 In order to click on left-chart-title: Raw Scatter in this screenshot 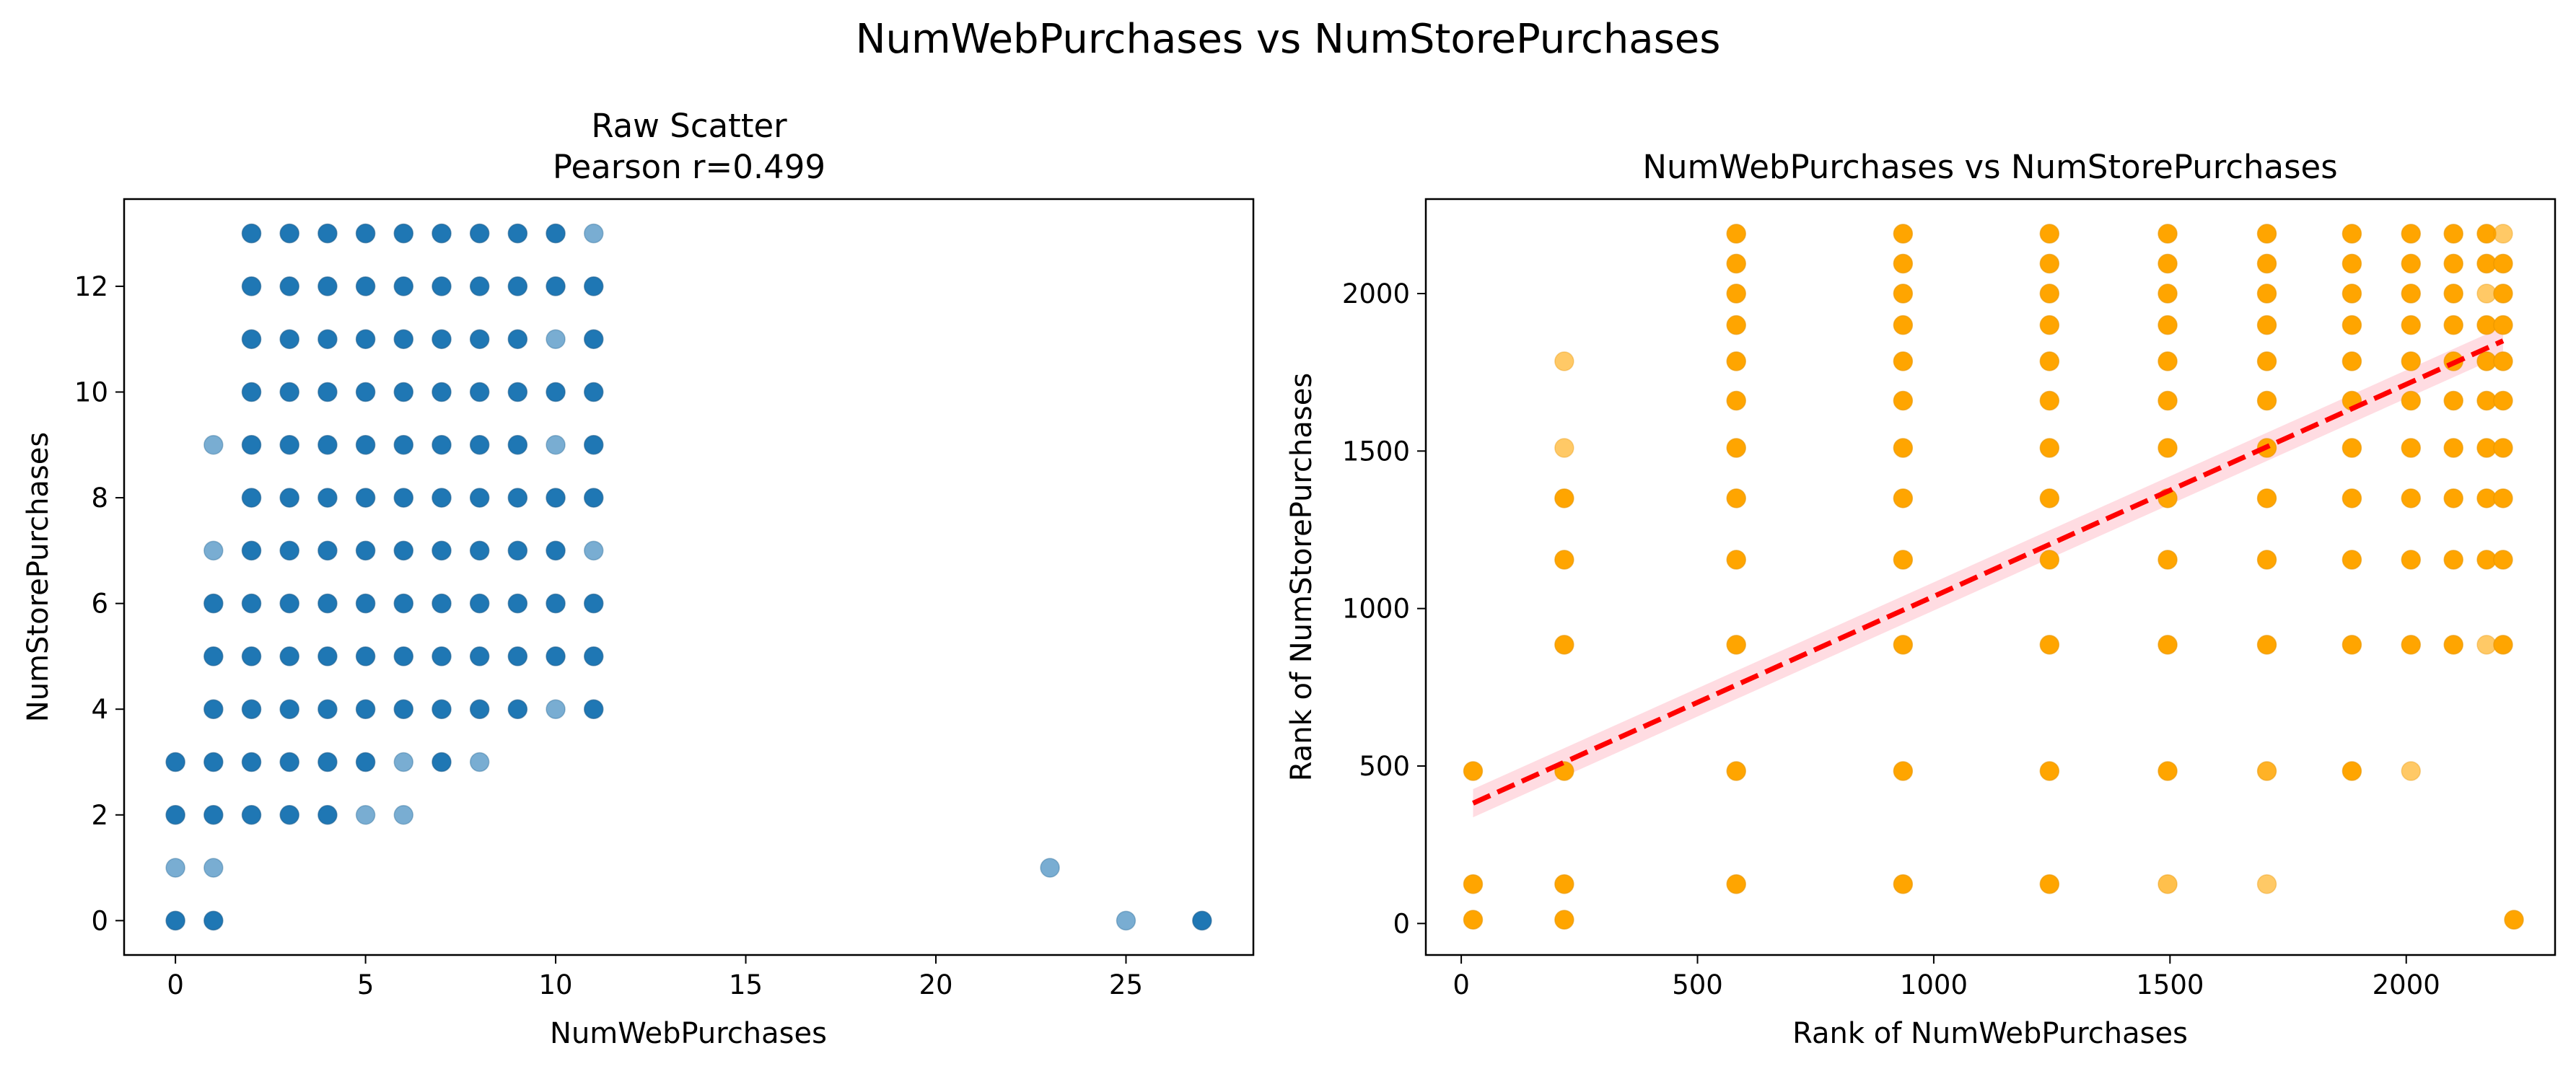, I will do `click(689, 126)`.